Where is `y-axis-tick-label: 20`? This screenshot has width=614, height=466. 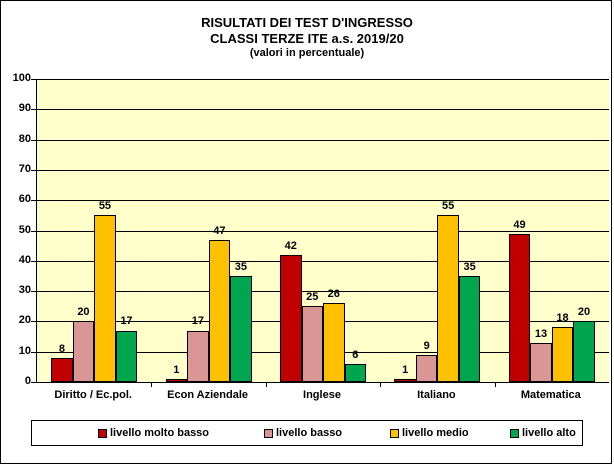 y-axis-tick-label: 20 is located at coordinates (24, 320).